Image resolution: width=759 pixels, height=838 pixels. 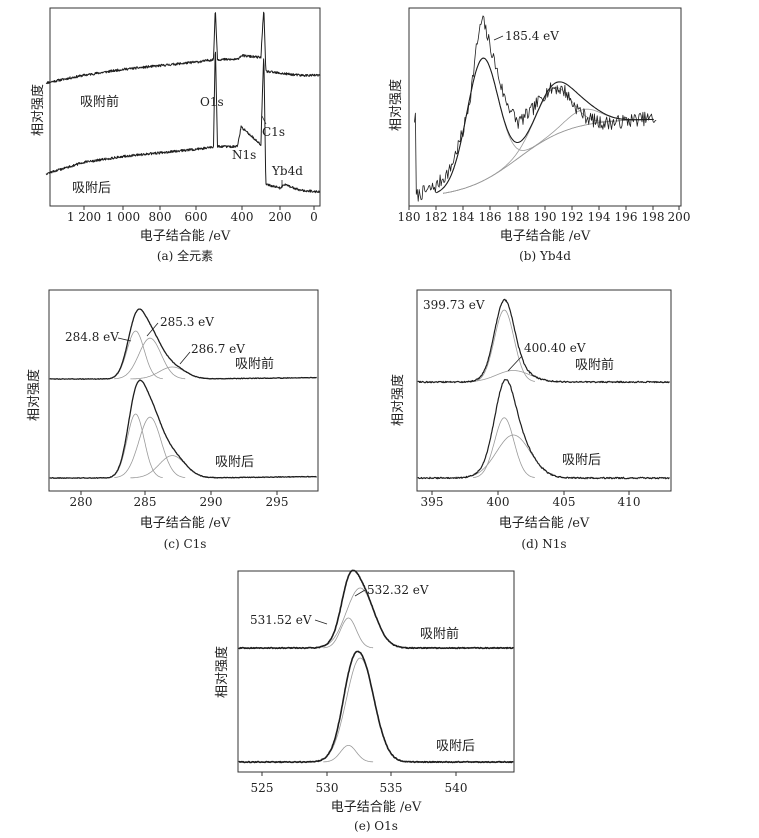 I want to click on panel-d-tick-labels: 395 400 405 410, so click(x=531, y=502).